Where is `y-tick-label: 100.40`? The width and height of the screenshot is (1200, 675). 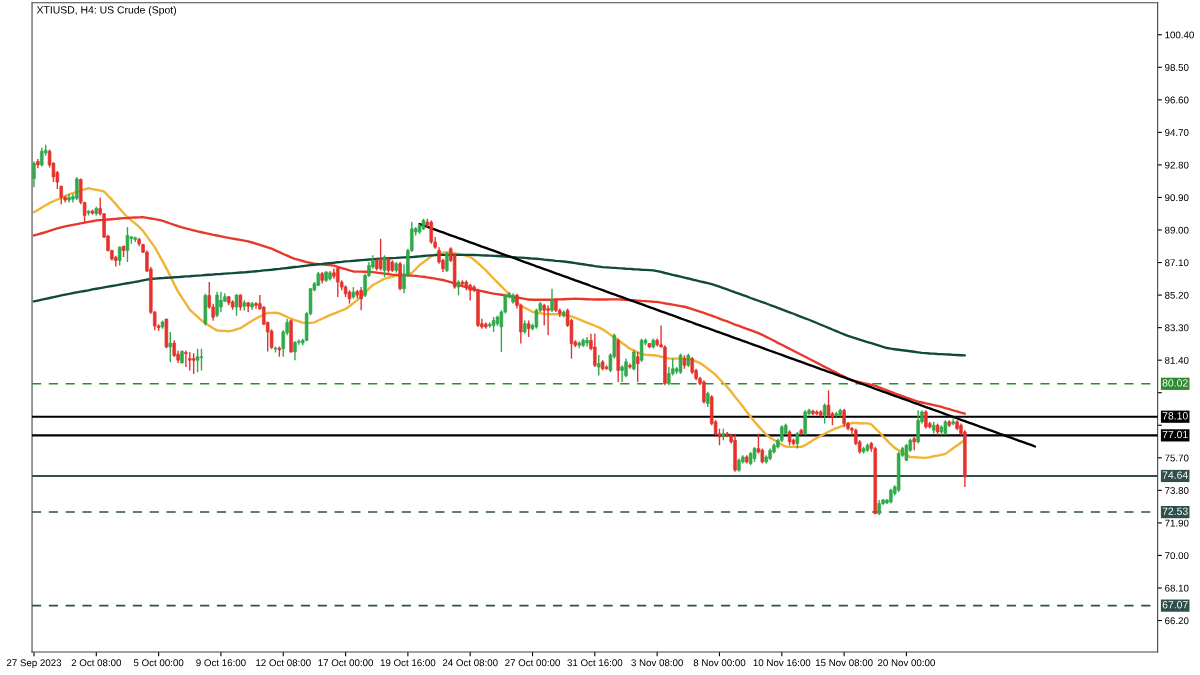
y-tick-label: 100.40 is located at coordinates (1179, 35).